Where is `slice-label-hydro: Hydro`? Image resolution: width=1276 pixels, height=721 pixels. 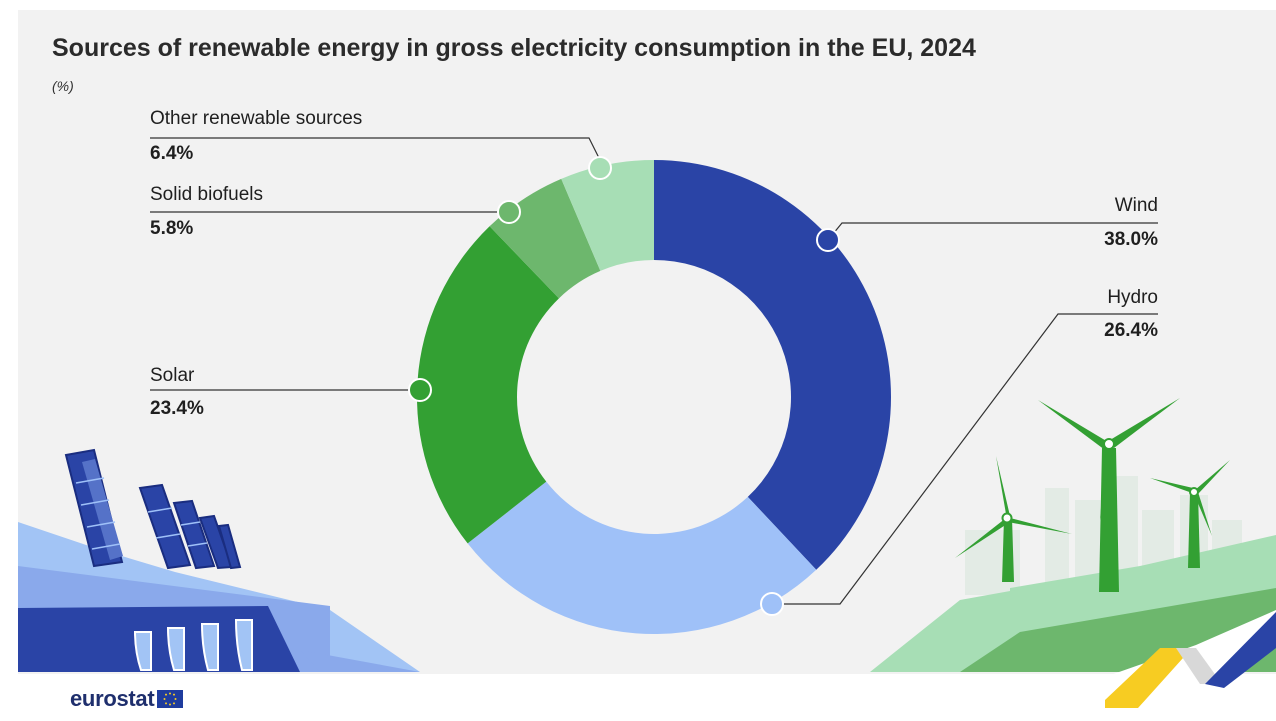
slice-label-hydro: Hydro is located at coordinates (1083, 298).